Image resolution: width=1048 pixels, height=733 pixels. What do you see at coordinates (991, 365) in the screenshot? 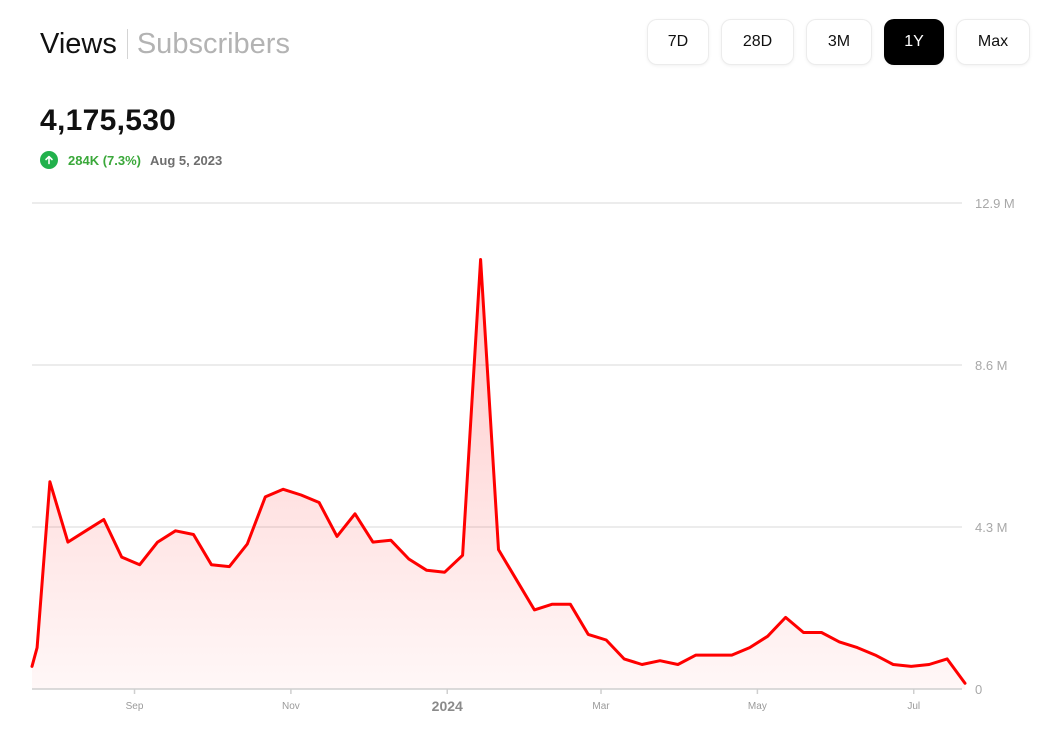
I see `y-tick-label: 8.6 M` at bounding box center [991, 365].